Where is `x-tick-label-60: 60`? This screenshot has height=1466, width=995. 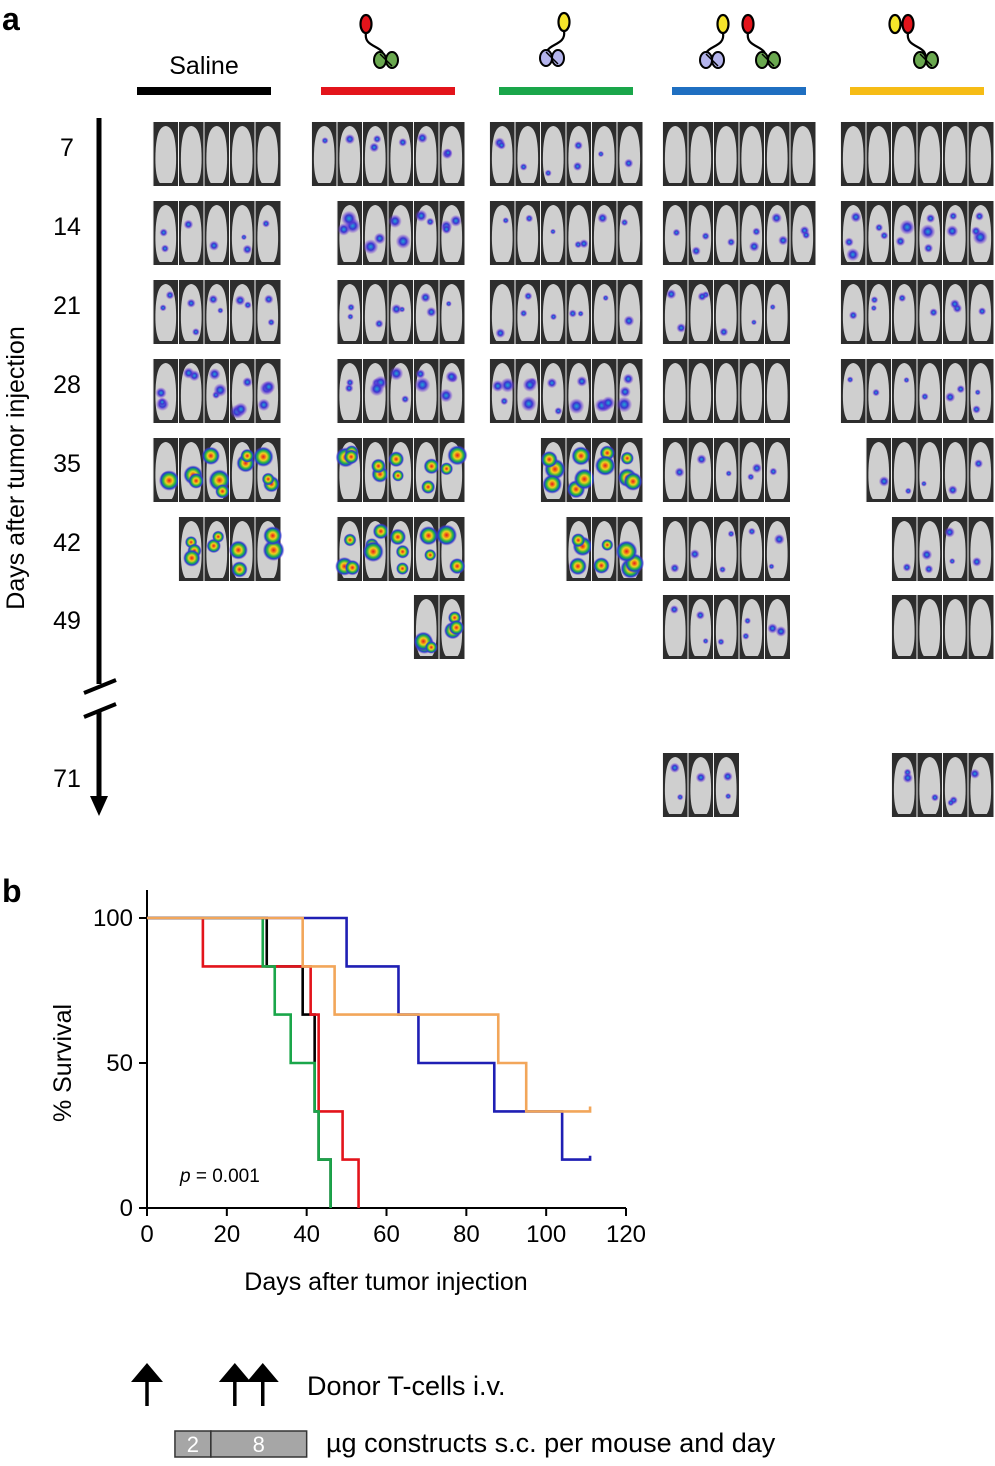
x-tick-label-60: 60 is located at coordinates (386, 1234).